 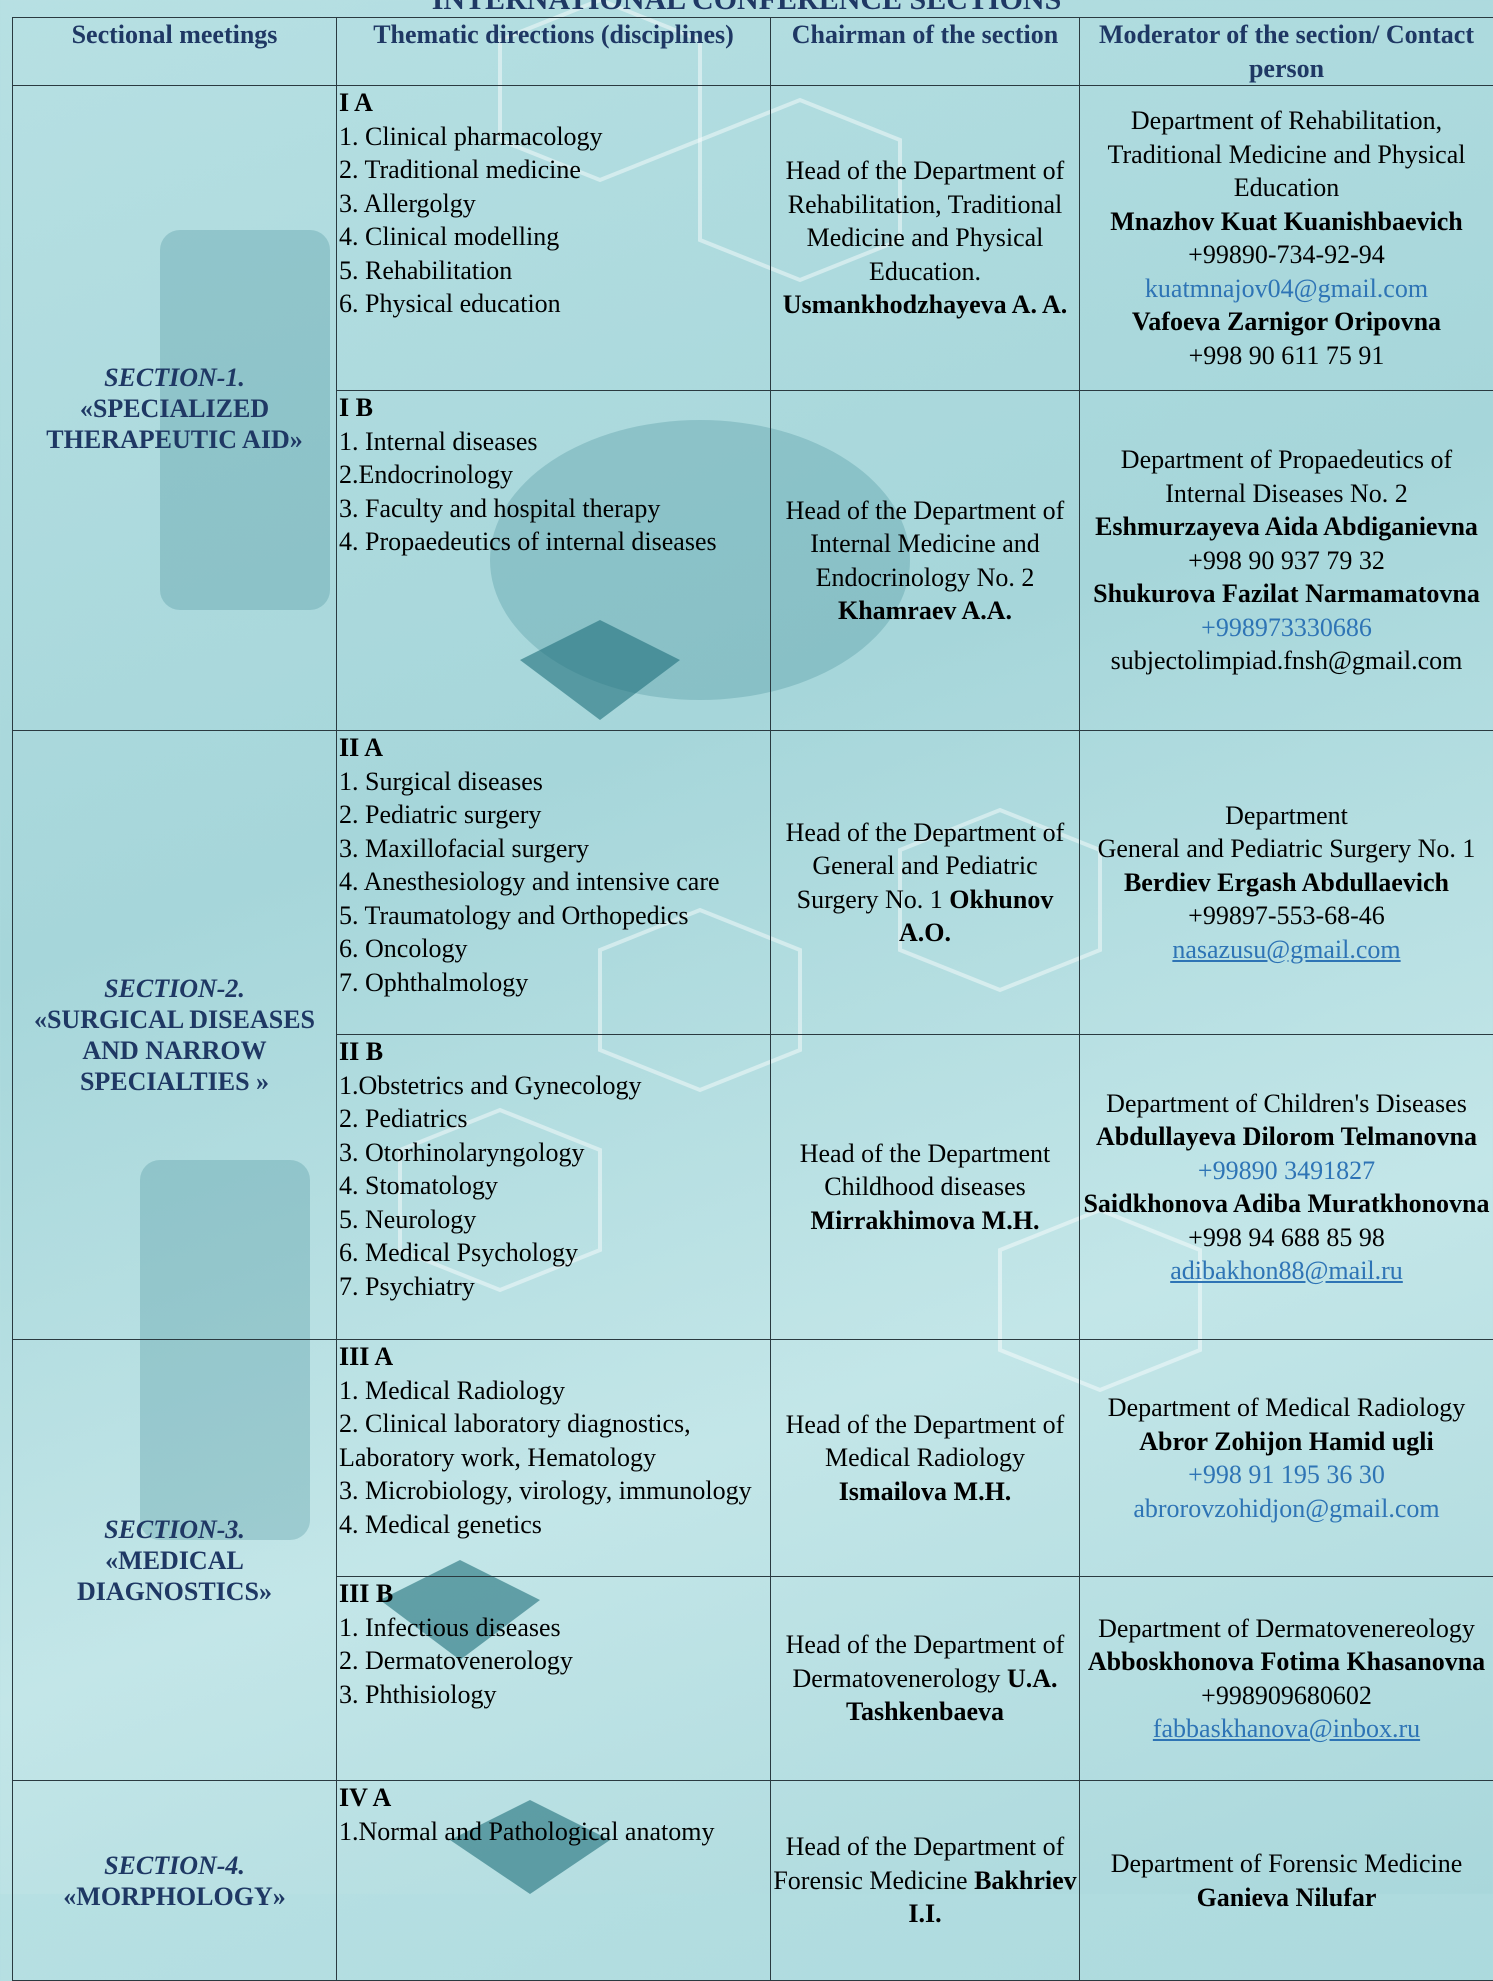 I want to click on discipline: 5. Rehabilitation, so click(x=553, y=271).